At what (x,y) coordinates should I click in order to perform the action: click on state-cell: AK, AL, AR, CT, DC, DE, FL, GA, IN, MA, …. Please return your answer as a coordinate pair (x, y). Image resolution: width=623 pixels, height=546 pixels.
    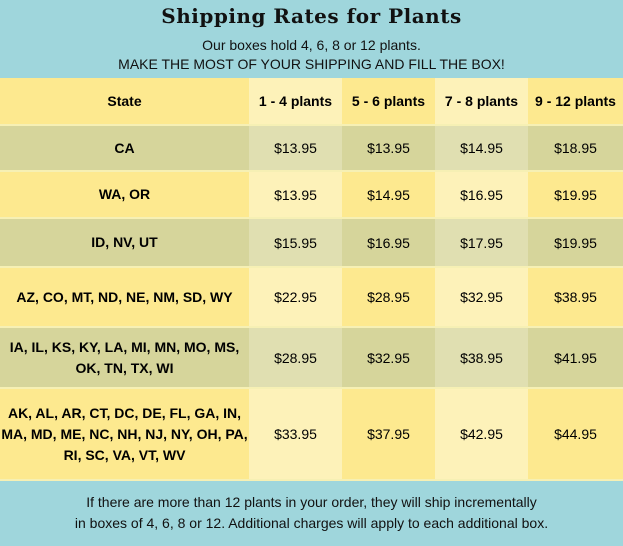
    Looking at the image, I should click on (124, 434).